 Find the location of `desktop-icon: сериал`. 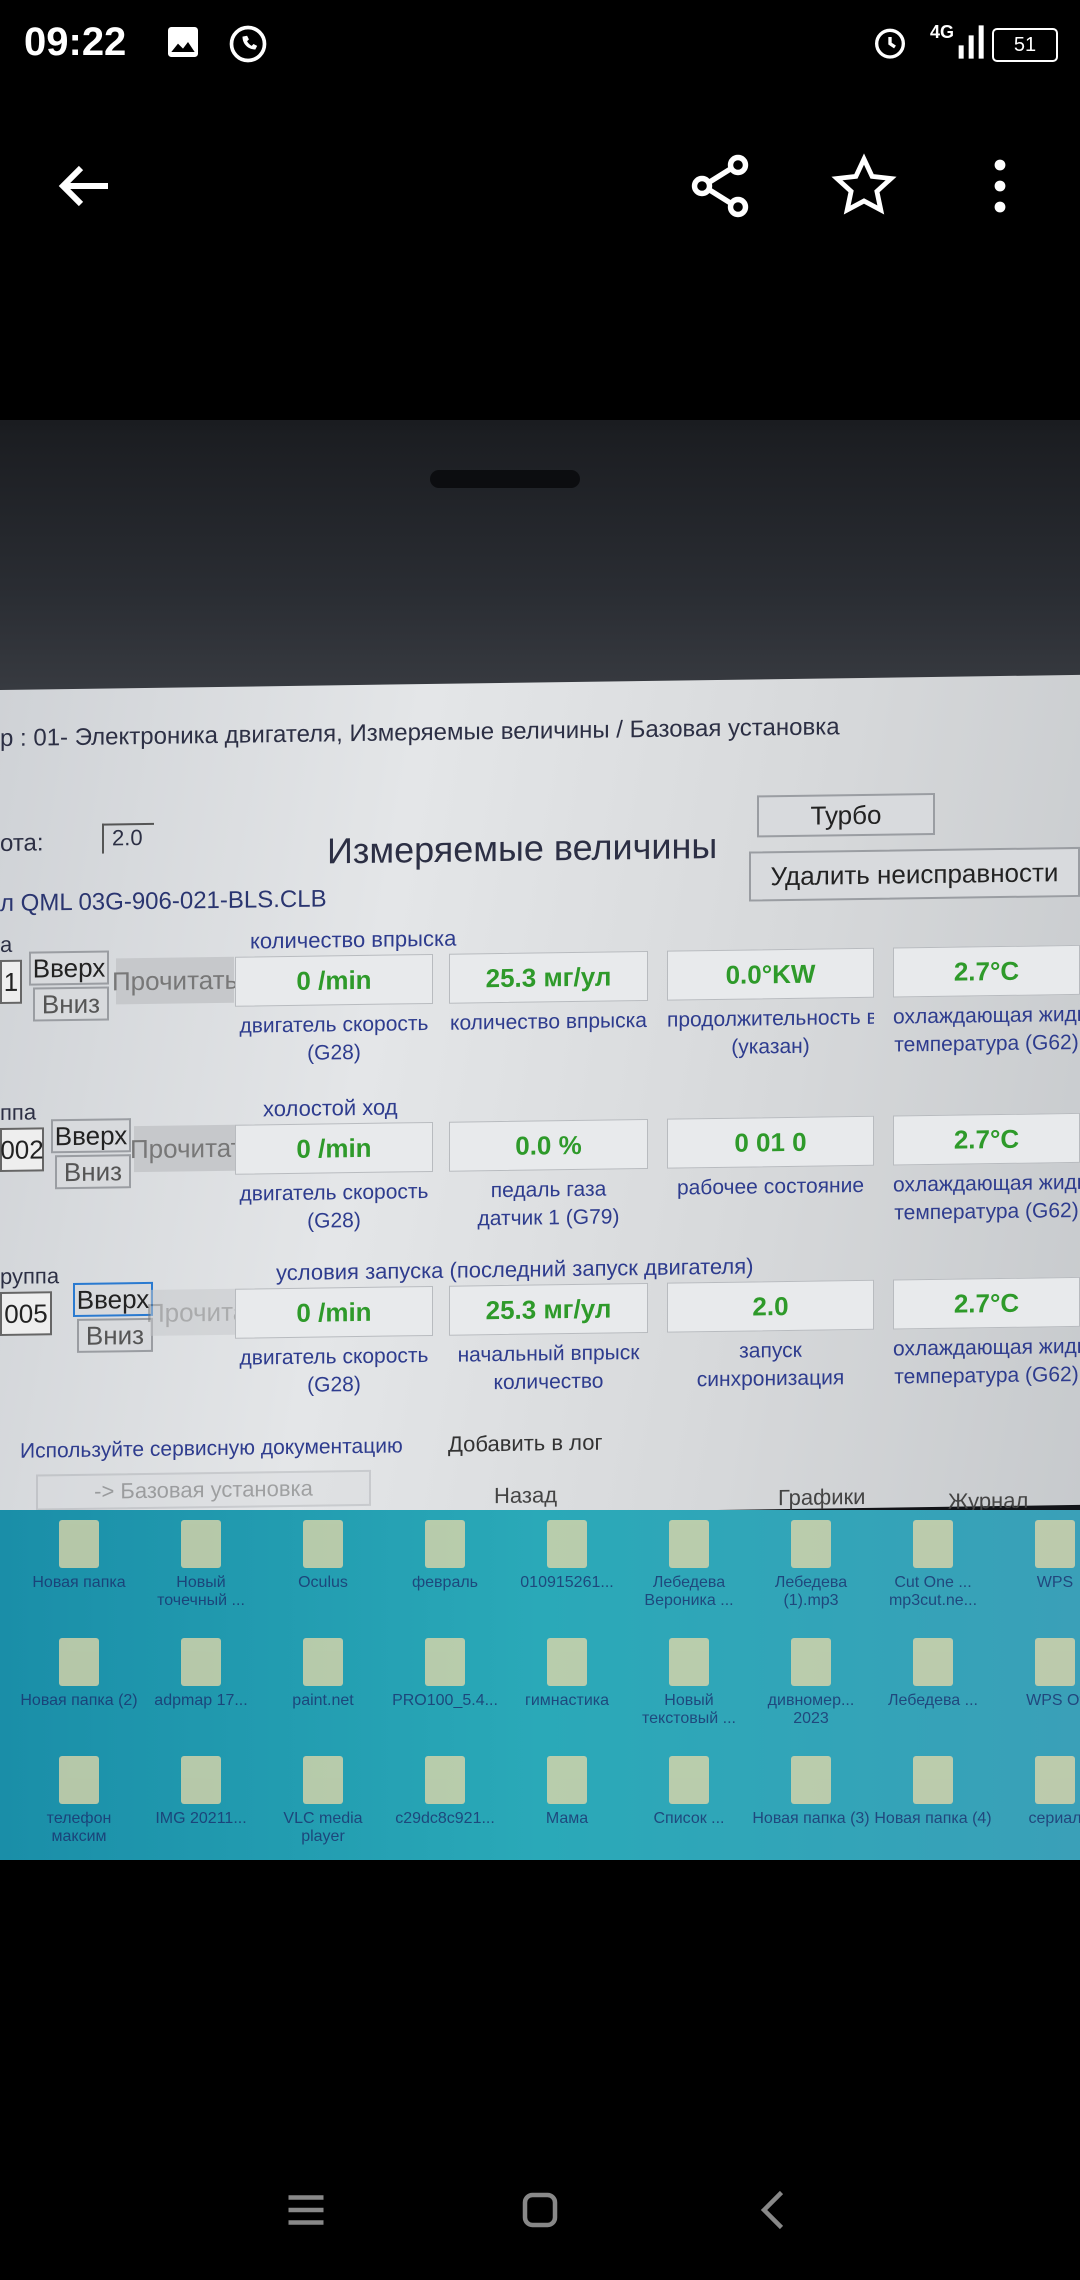

desktop-icon: сериал is located at coordinates (1038, 1808).